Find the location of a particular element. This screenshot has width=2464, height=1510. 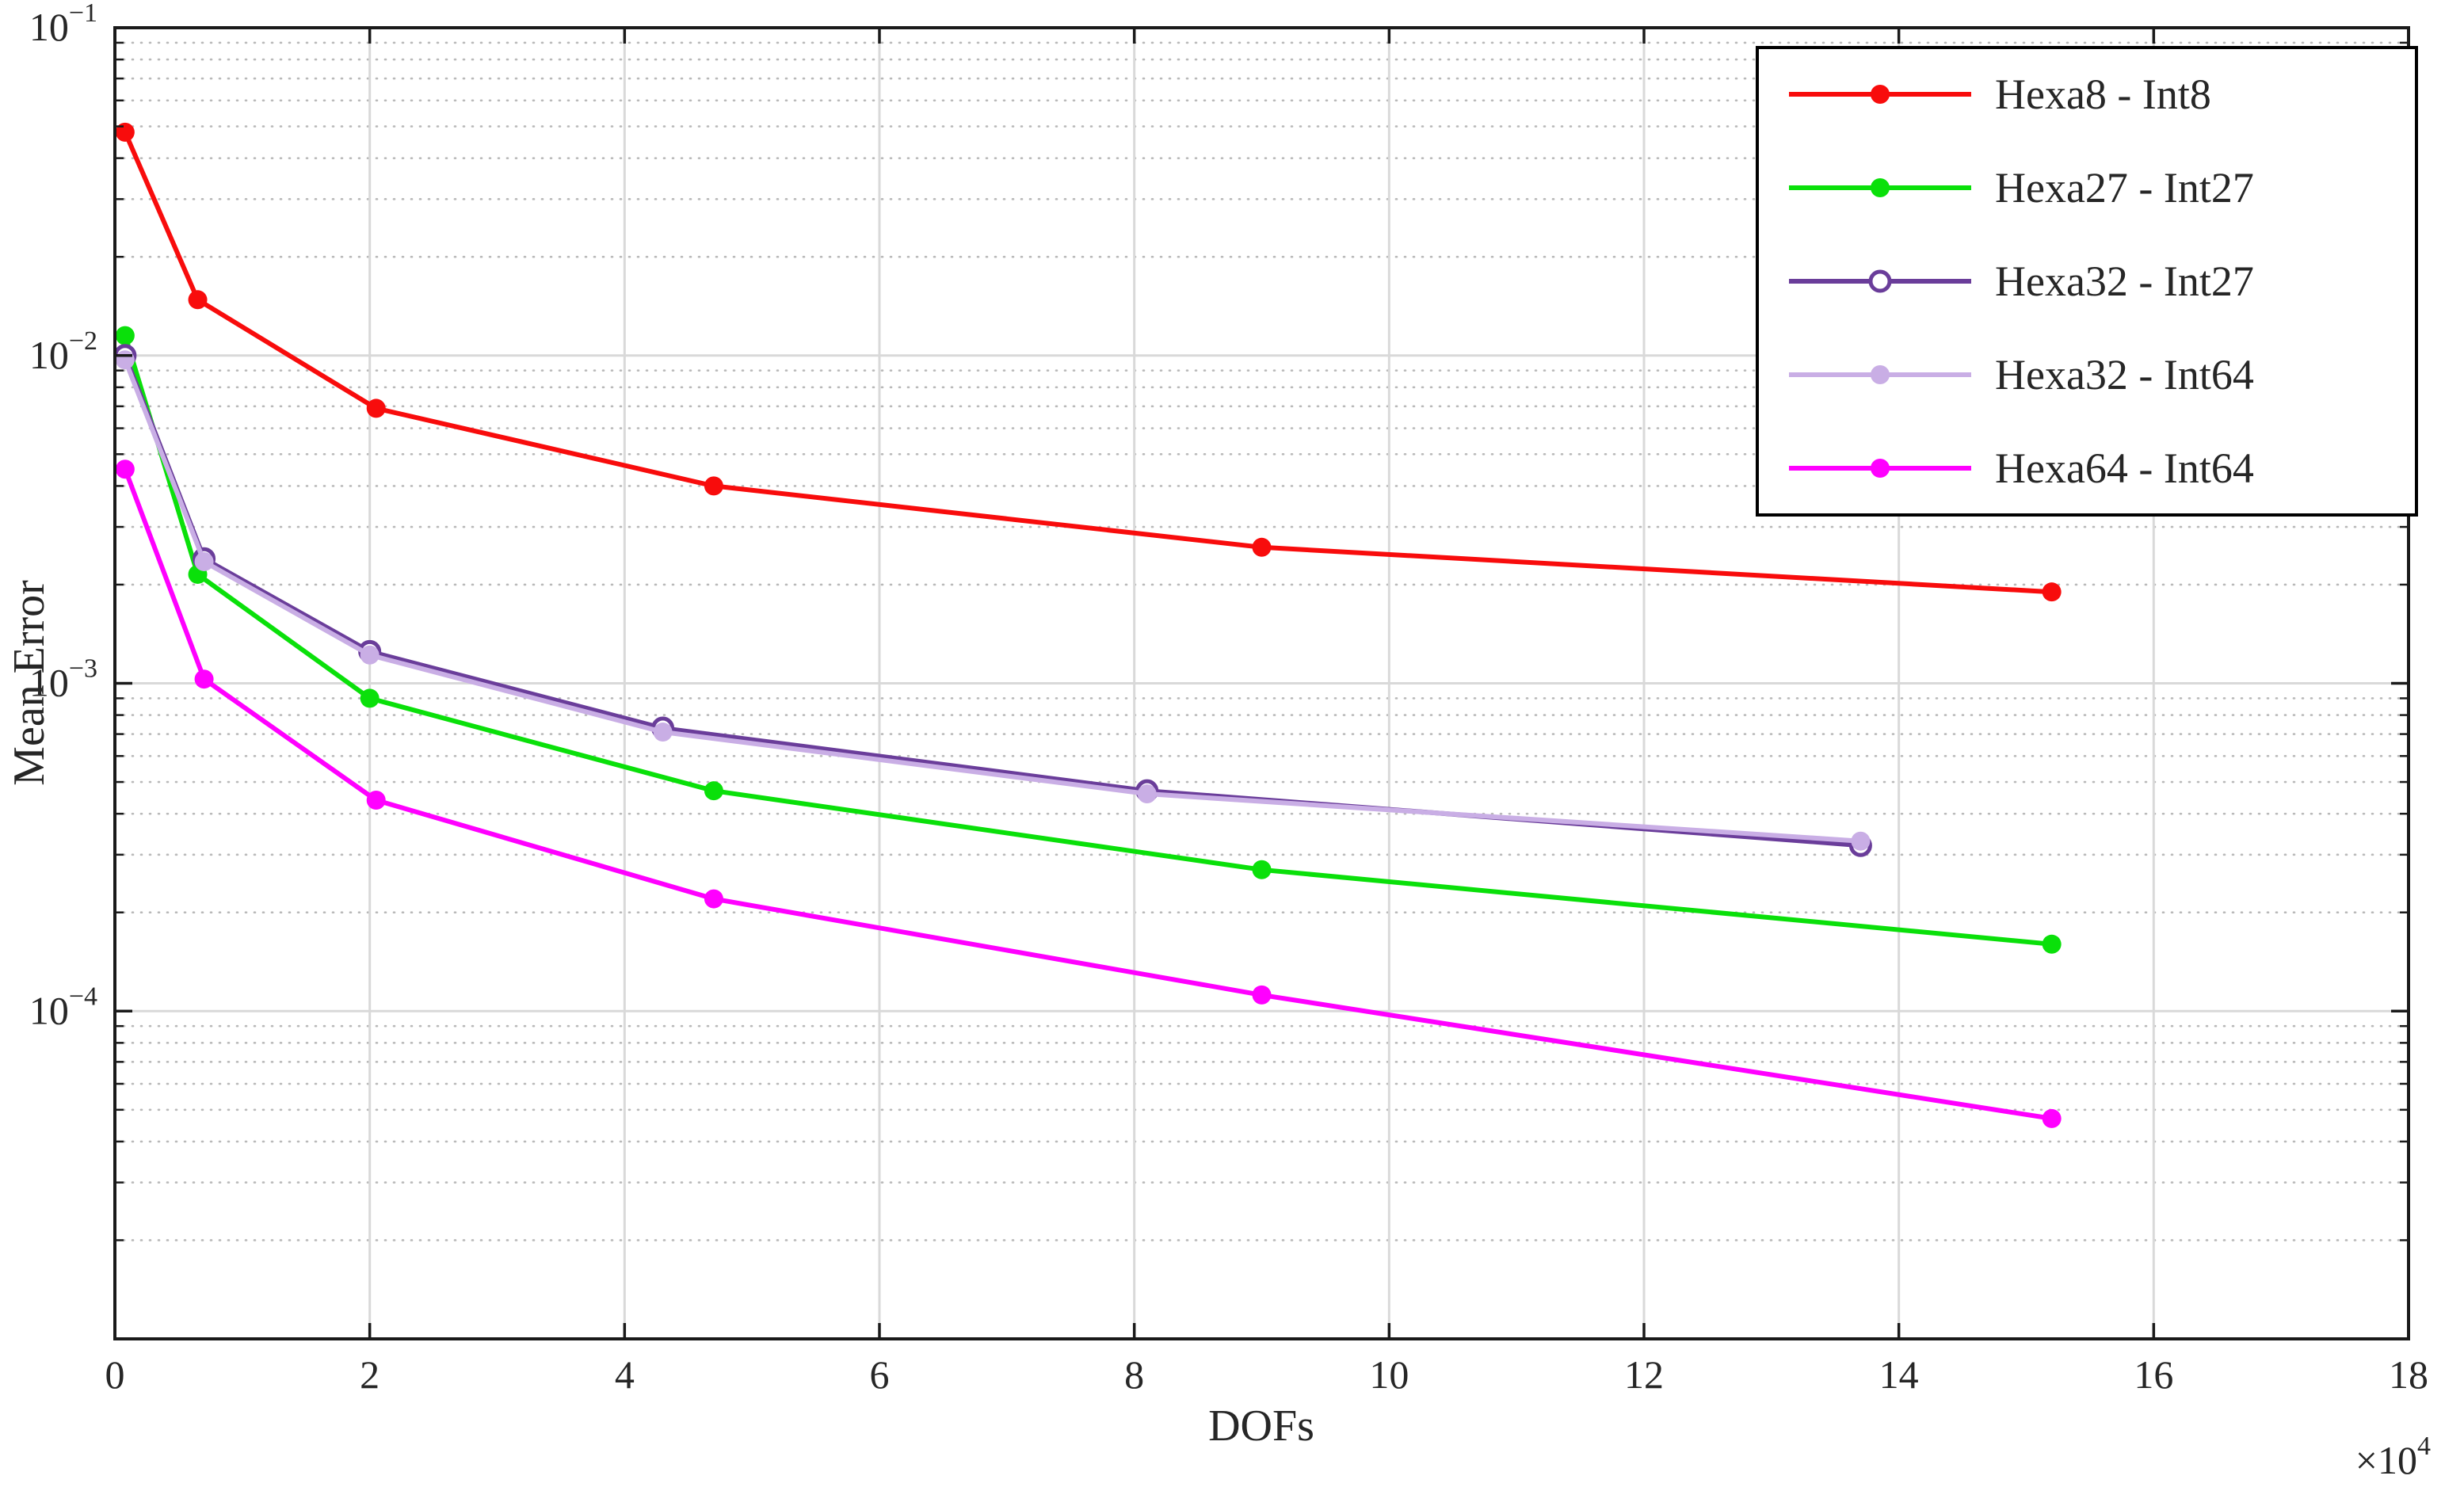

x-tick-label: 4 is located at coordinates (625, 1374).